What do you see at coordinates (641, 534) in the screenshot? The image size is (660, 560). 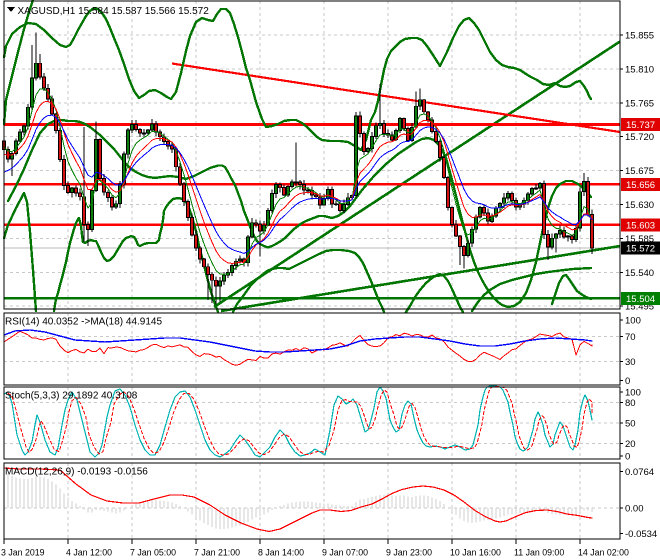 I see `svg-text: -0.0534` at bounding box center [641, 534].